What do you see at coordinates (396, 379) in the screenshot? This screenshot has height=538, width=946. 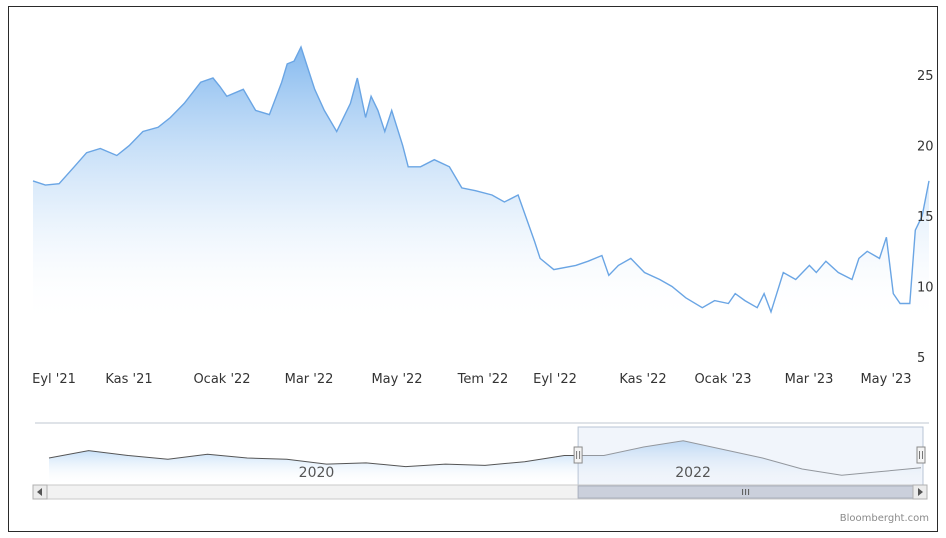 I see `x-tick-label: May '22` at bounding box center [396, 379].